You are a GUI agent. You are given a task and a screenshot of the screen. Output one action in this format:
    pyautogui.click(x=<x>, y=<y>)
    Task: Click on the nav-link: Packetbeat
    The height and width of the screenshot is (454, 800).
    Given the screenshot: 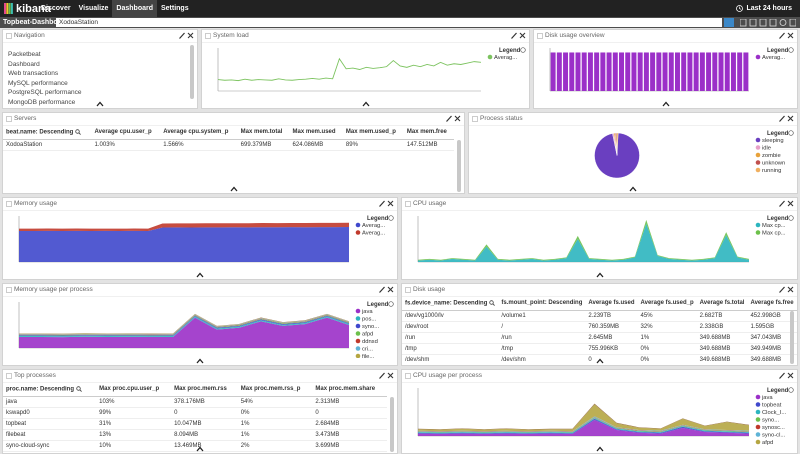 What is the action you would take?
    pyautogui.click(x=102, y=55)
    